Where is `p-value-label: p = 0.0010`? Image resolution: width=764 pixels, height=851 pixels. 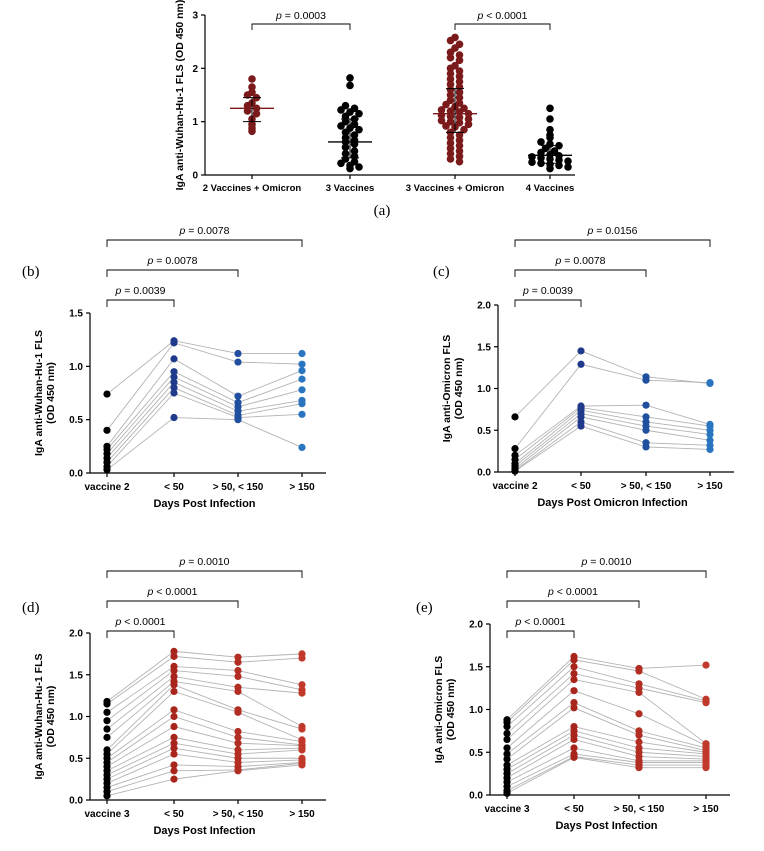
p-value-label: p = 0.0010 is located at coordinates (606, 562).